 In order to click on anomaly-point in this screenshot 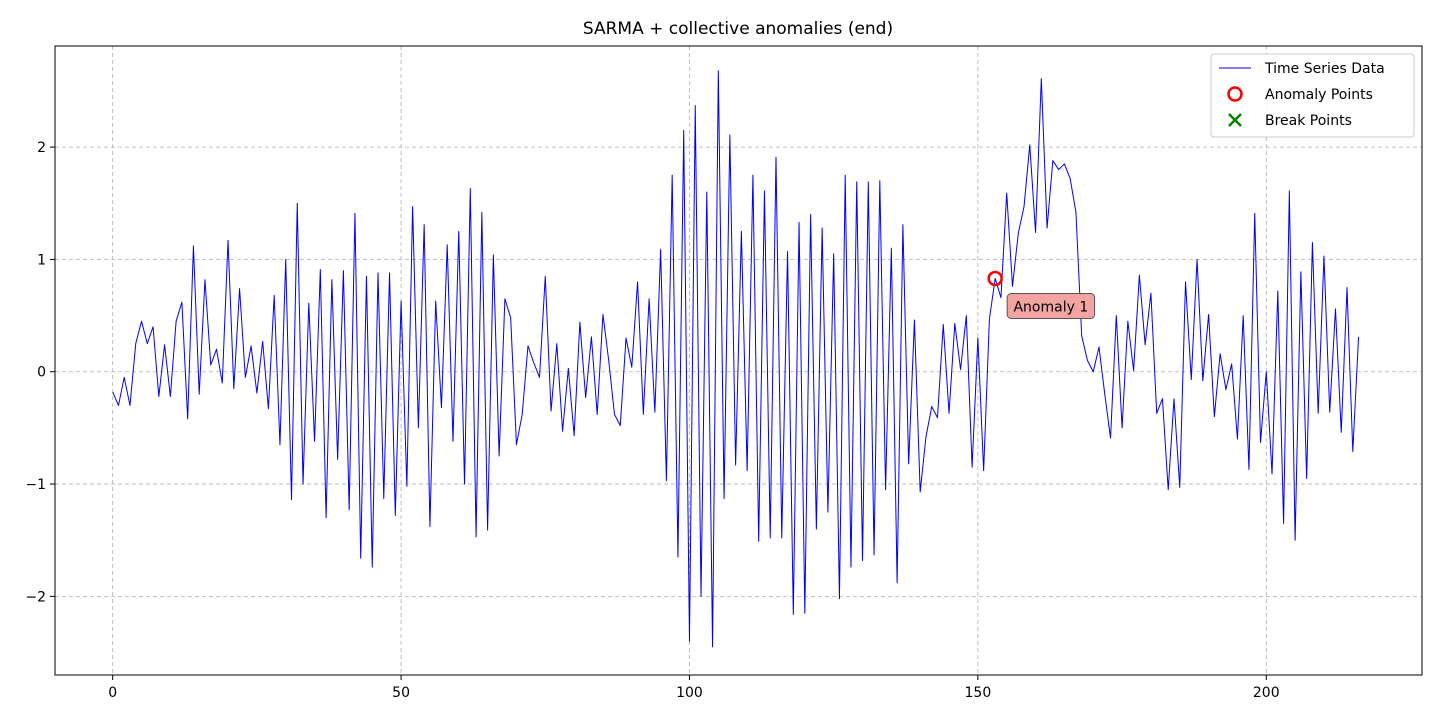, I will do `click(995, 278)`.